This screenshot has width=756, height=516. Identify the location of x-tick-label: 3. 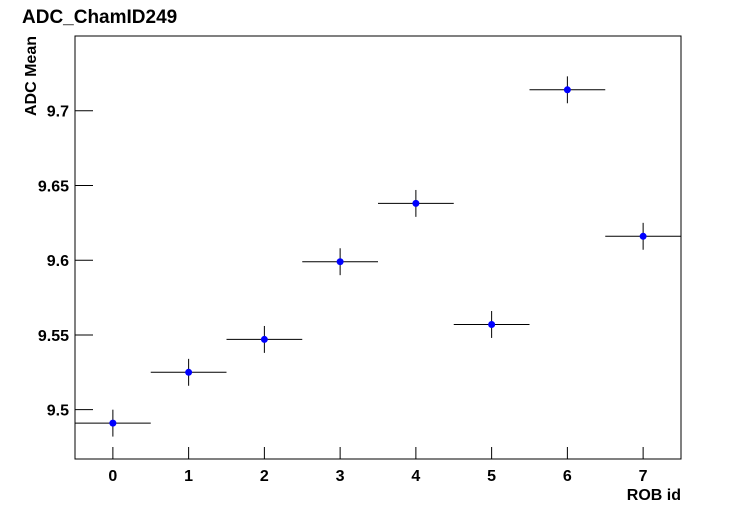
(340, 476).